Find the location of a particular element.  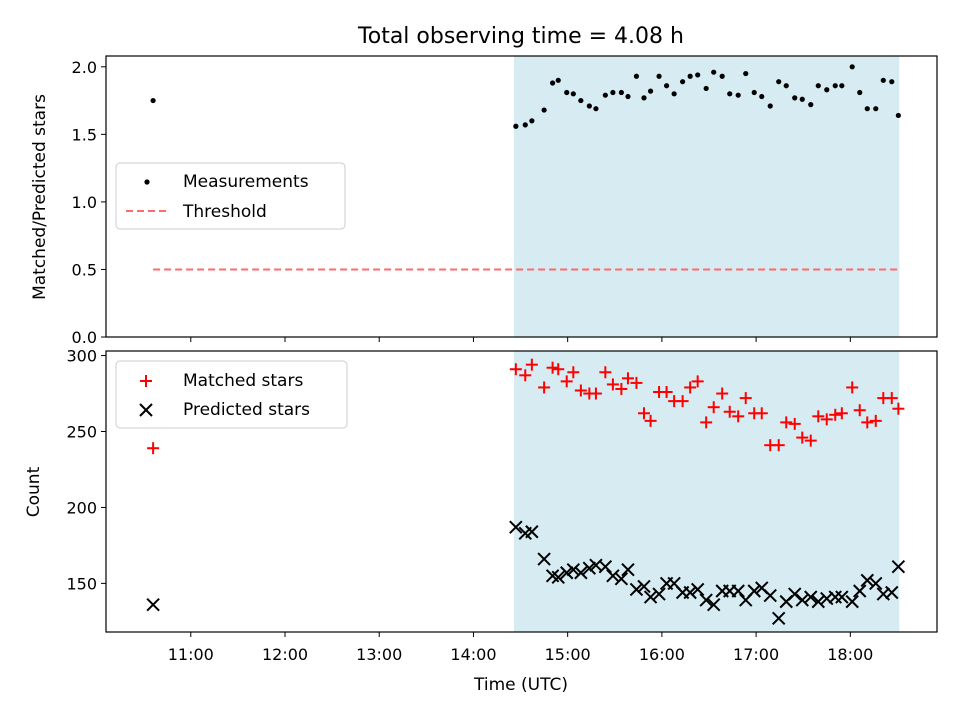

legend-predicted-marker is located at coordinates (146, 410).